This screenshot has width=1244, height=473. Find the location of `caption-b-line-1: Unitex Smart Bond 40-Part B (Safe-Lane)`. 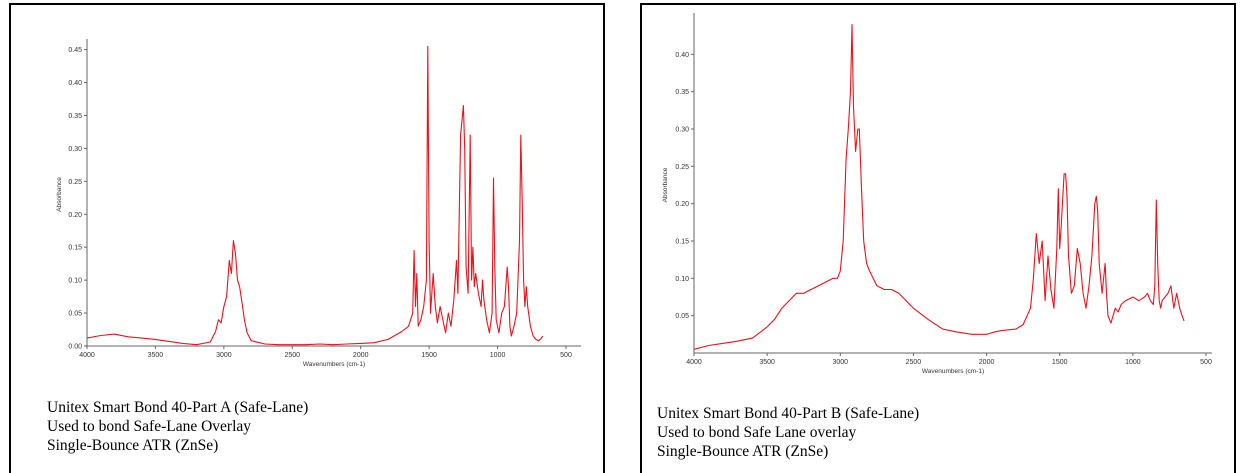

caption-b-line-1: Unitex Smart Bond 40-Part B (Safe-Lane) is located at coordinates (788, 413).